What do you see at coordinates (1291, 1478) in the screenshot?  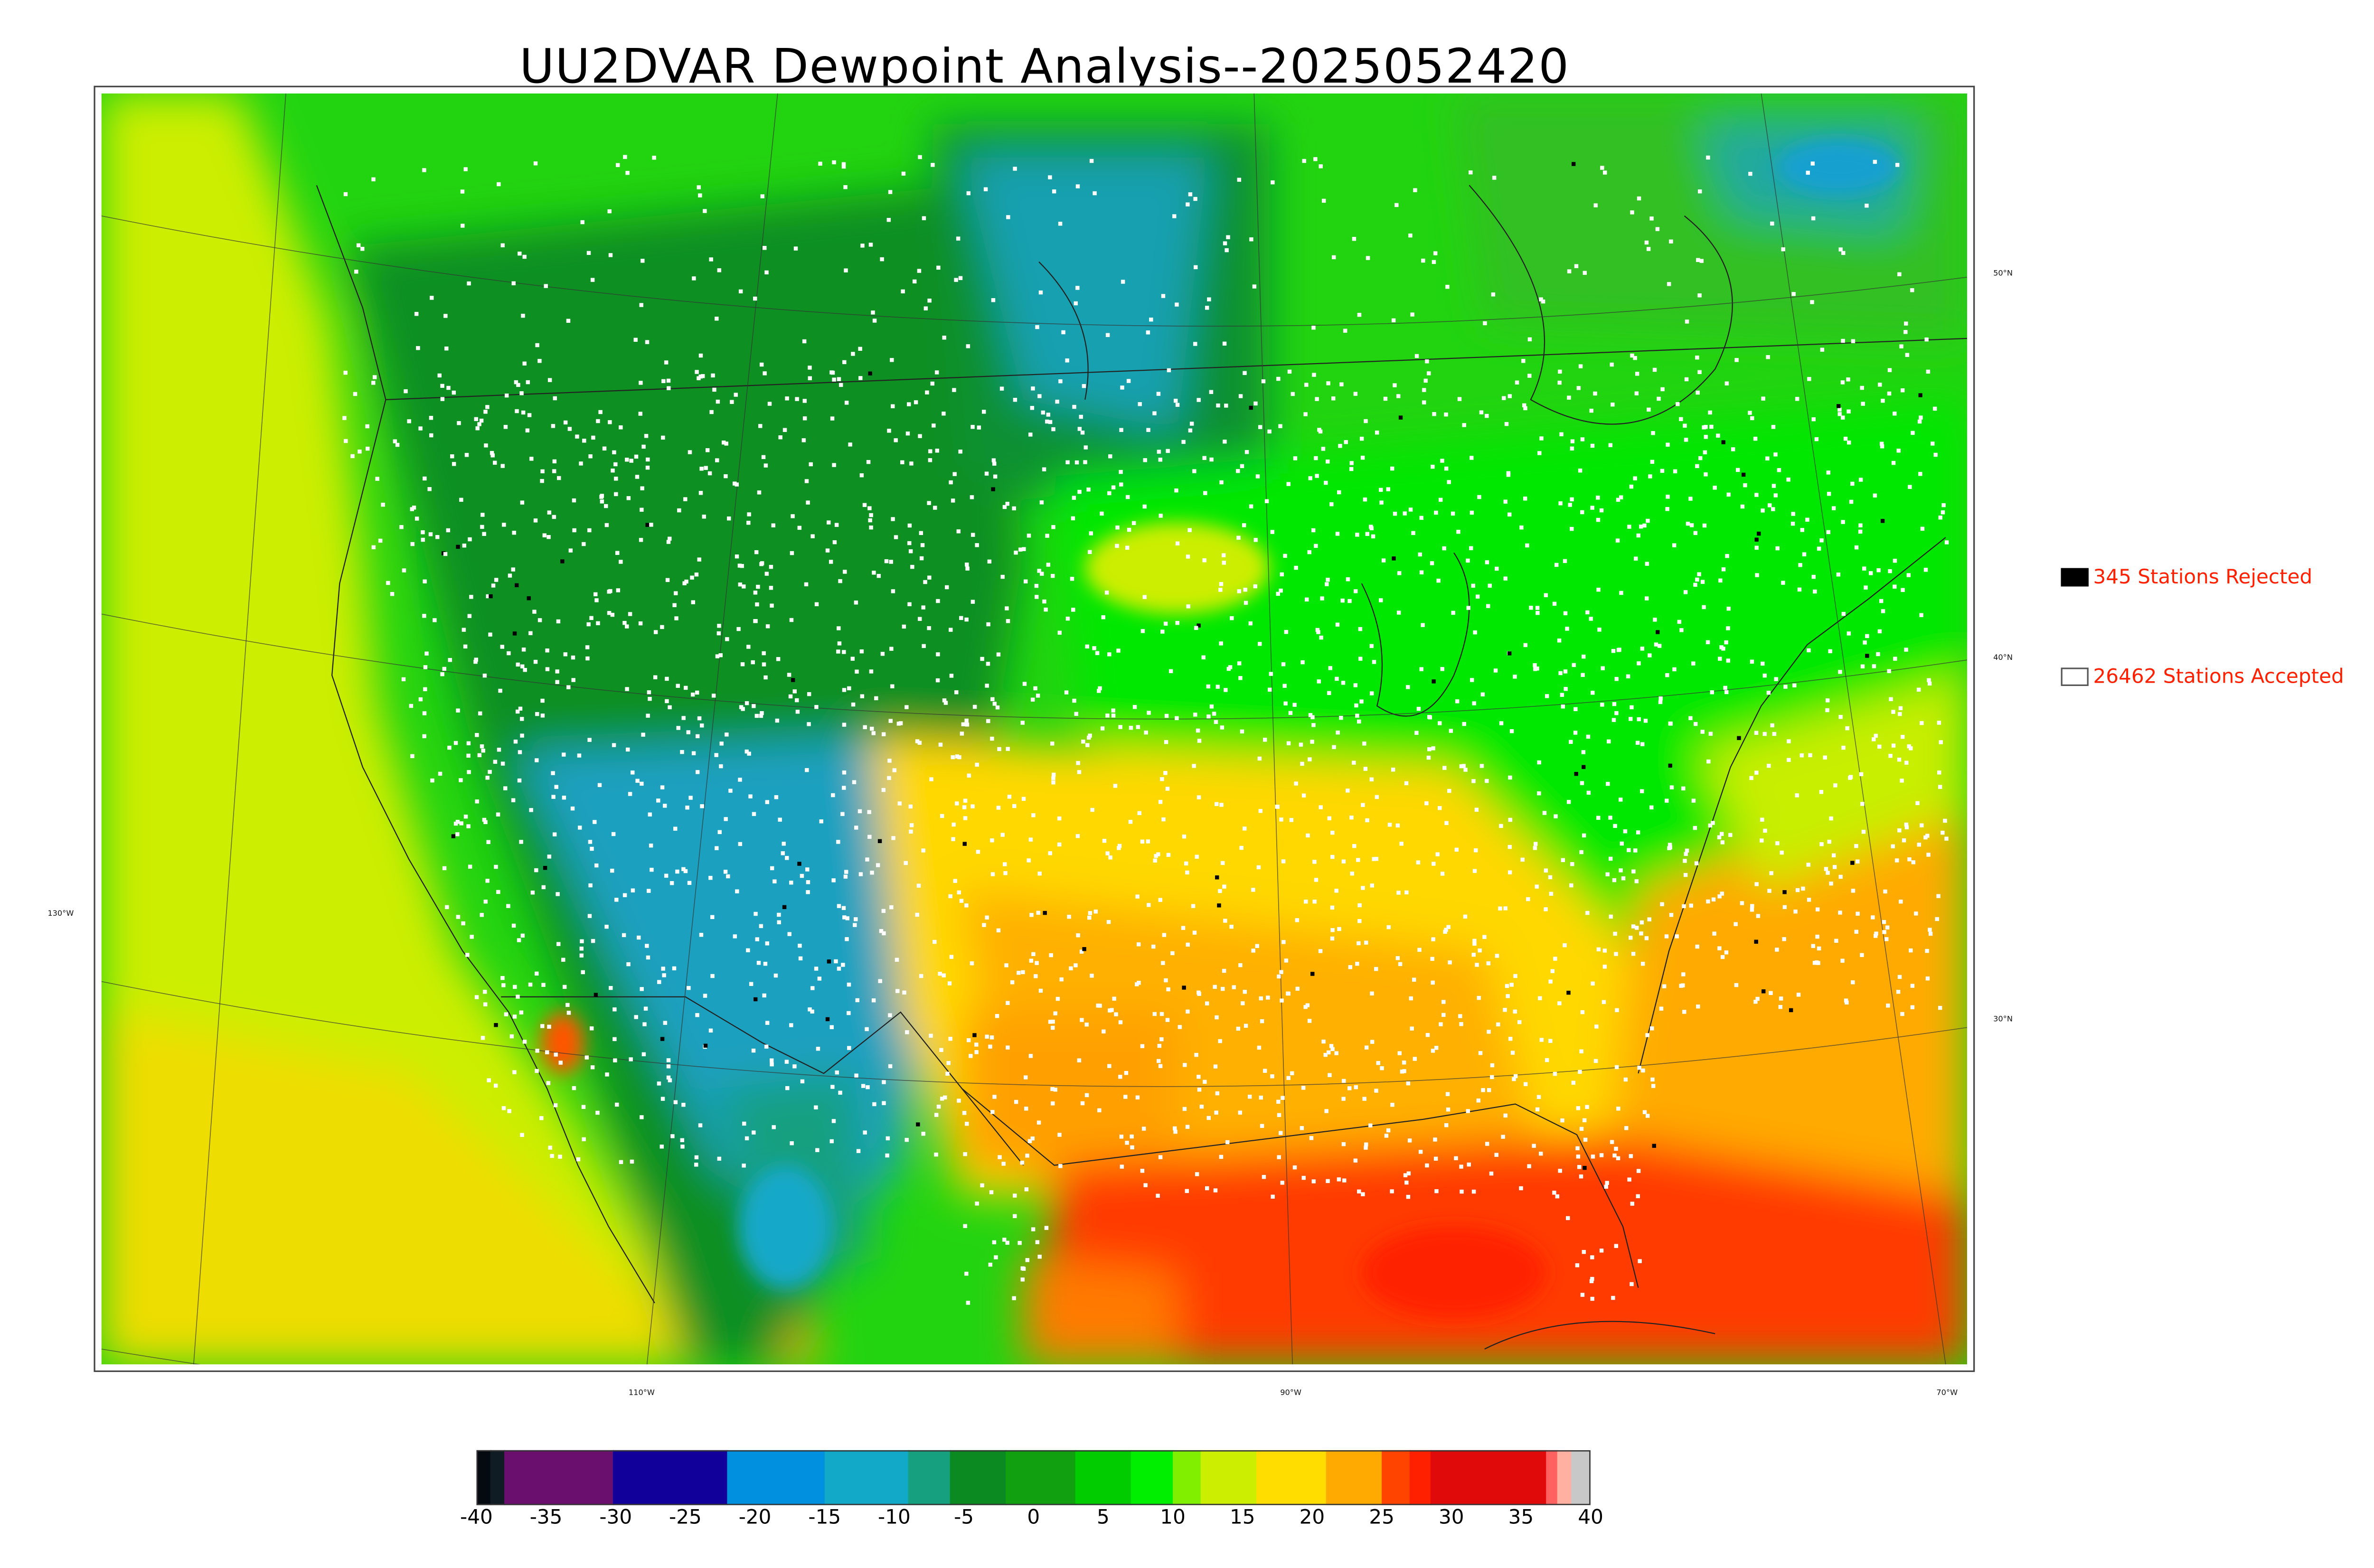 I see `colorbar-band` at bounding box center [1291, 1478].